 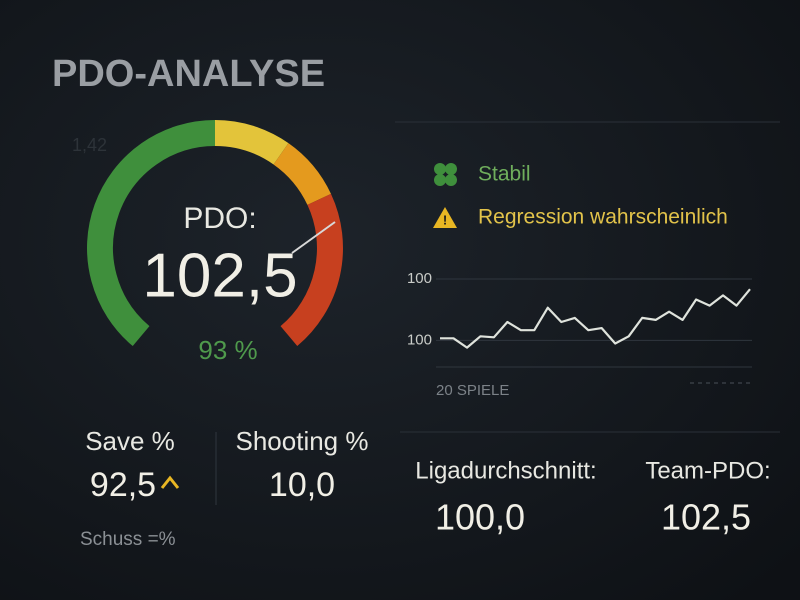 I want to click on stat-label: Team-PDO:, so click(x=707, y=470).